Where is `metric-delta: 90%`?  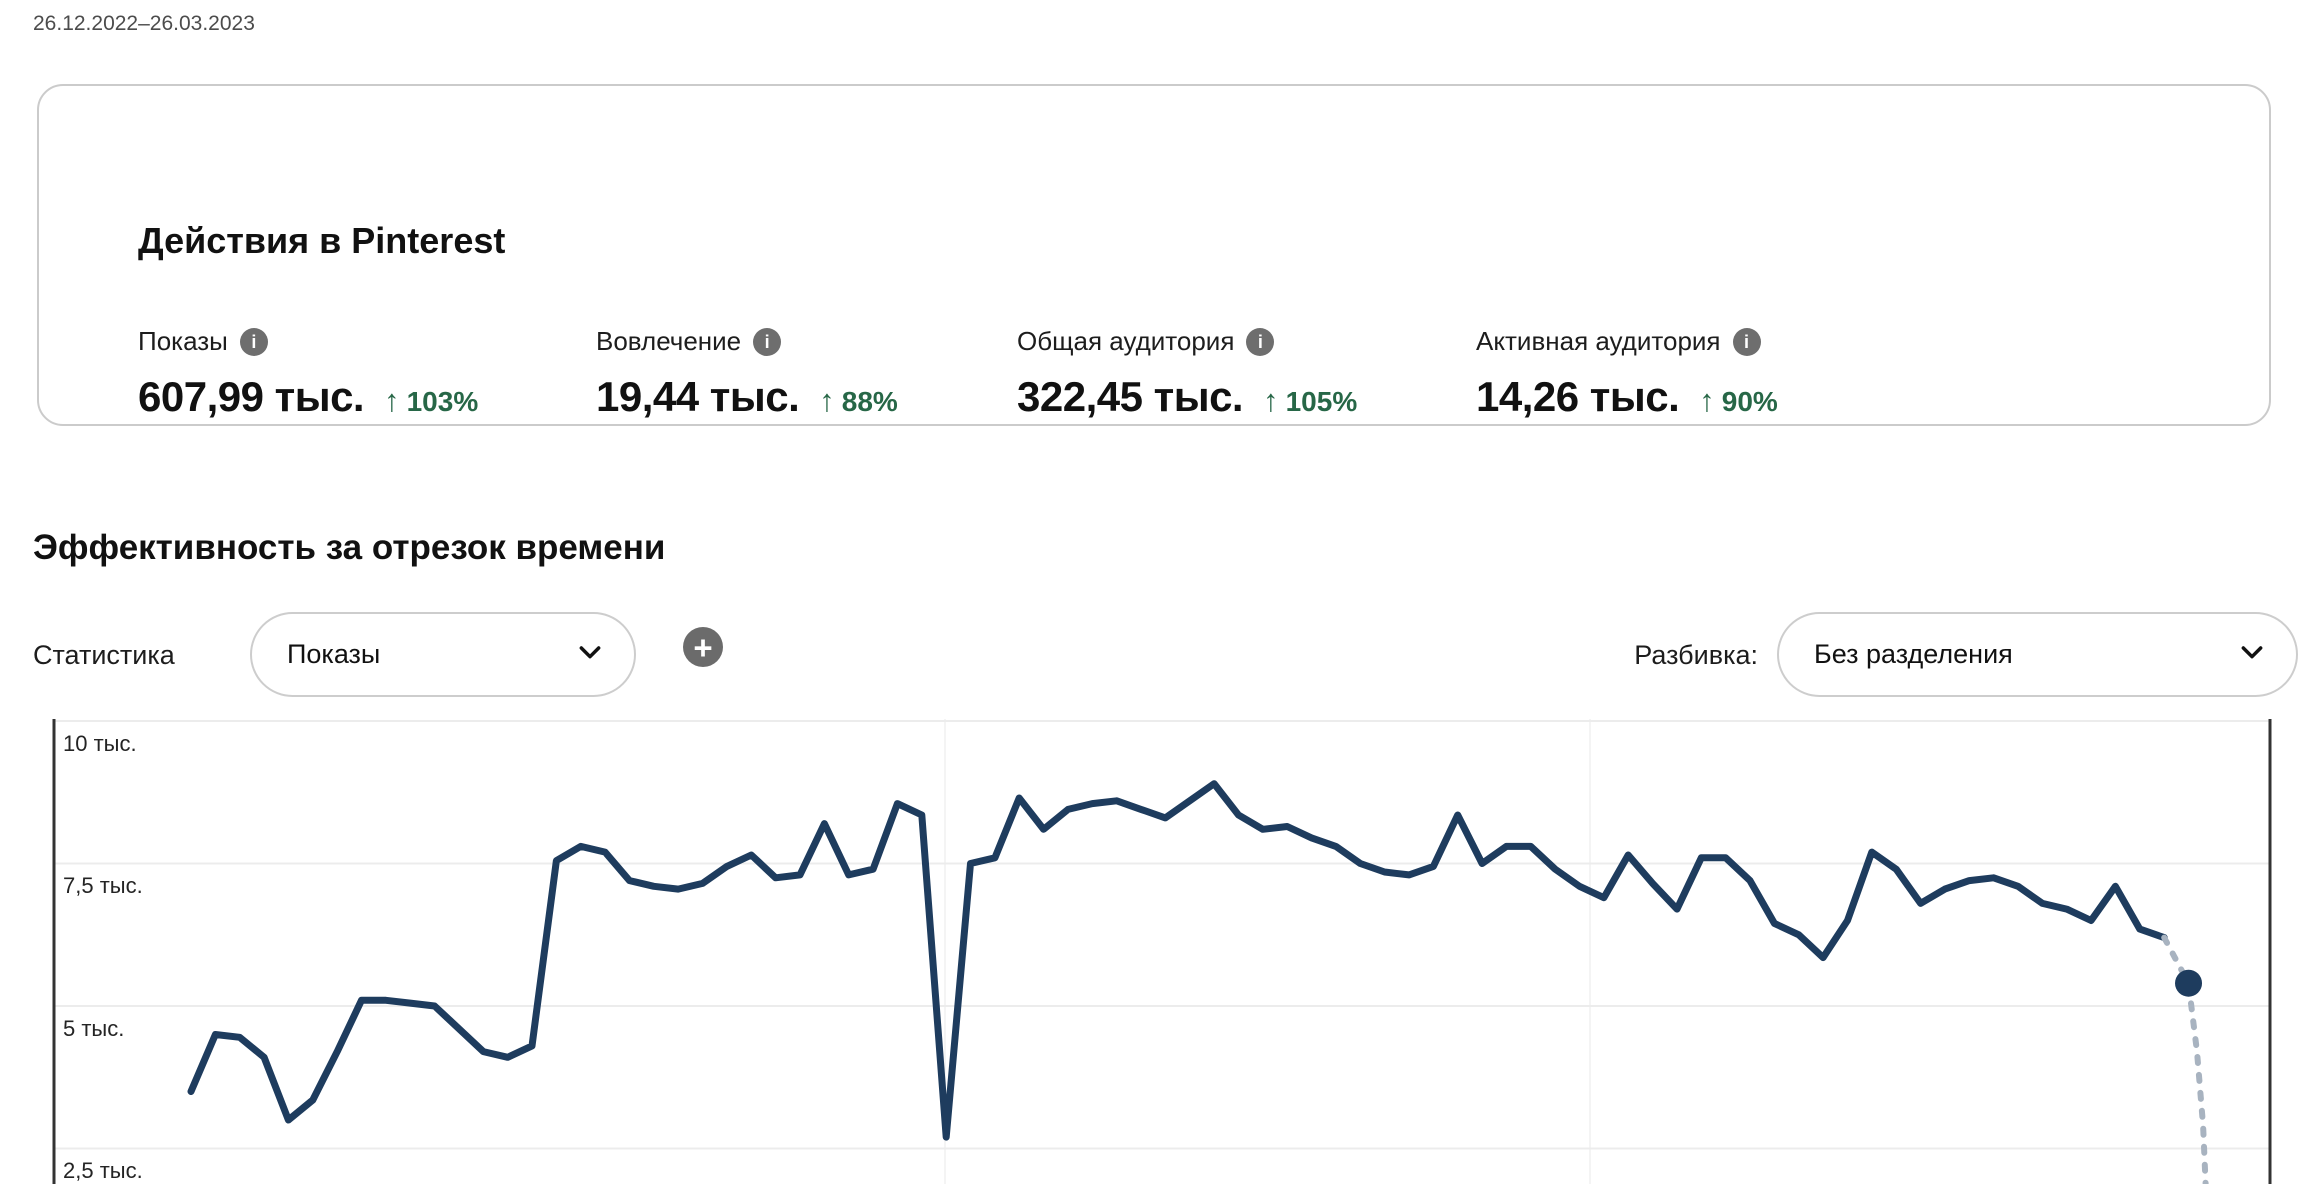 metric-delta: 90% is located at coordinates (1749, 401).